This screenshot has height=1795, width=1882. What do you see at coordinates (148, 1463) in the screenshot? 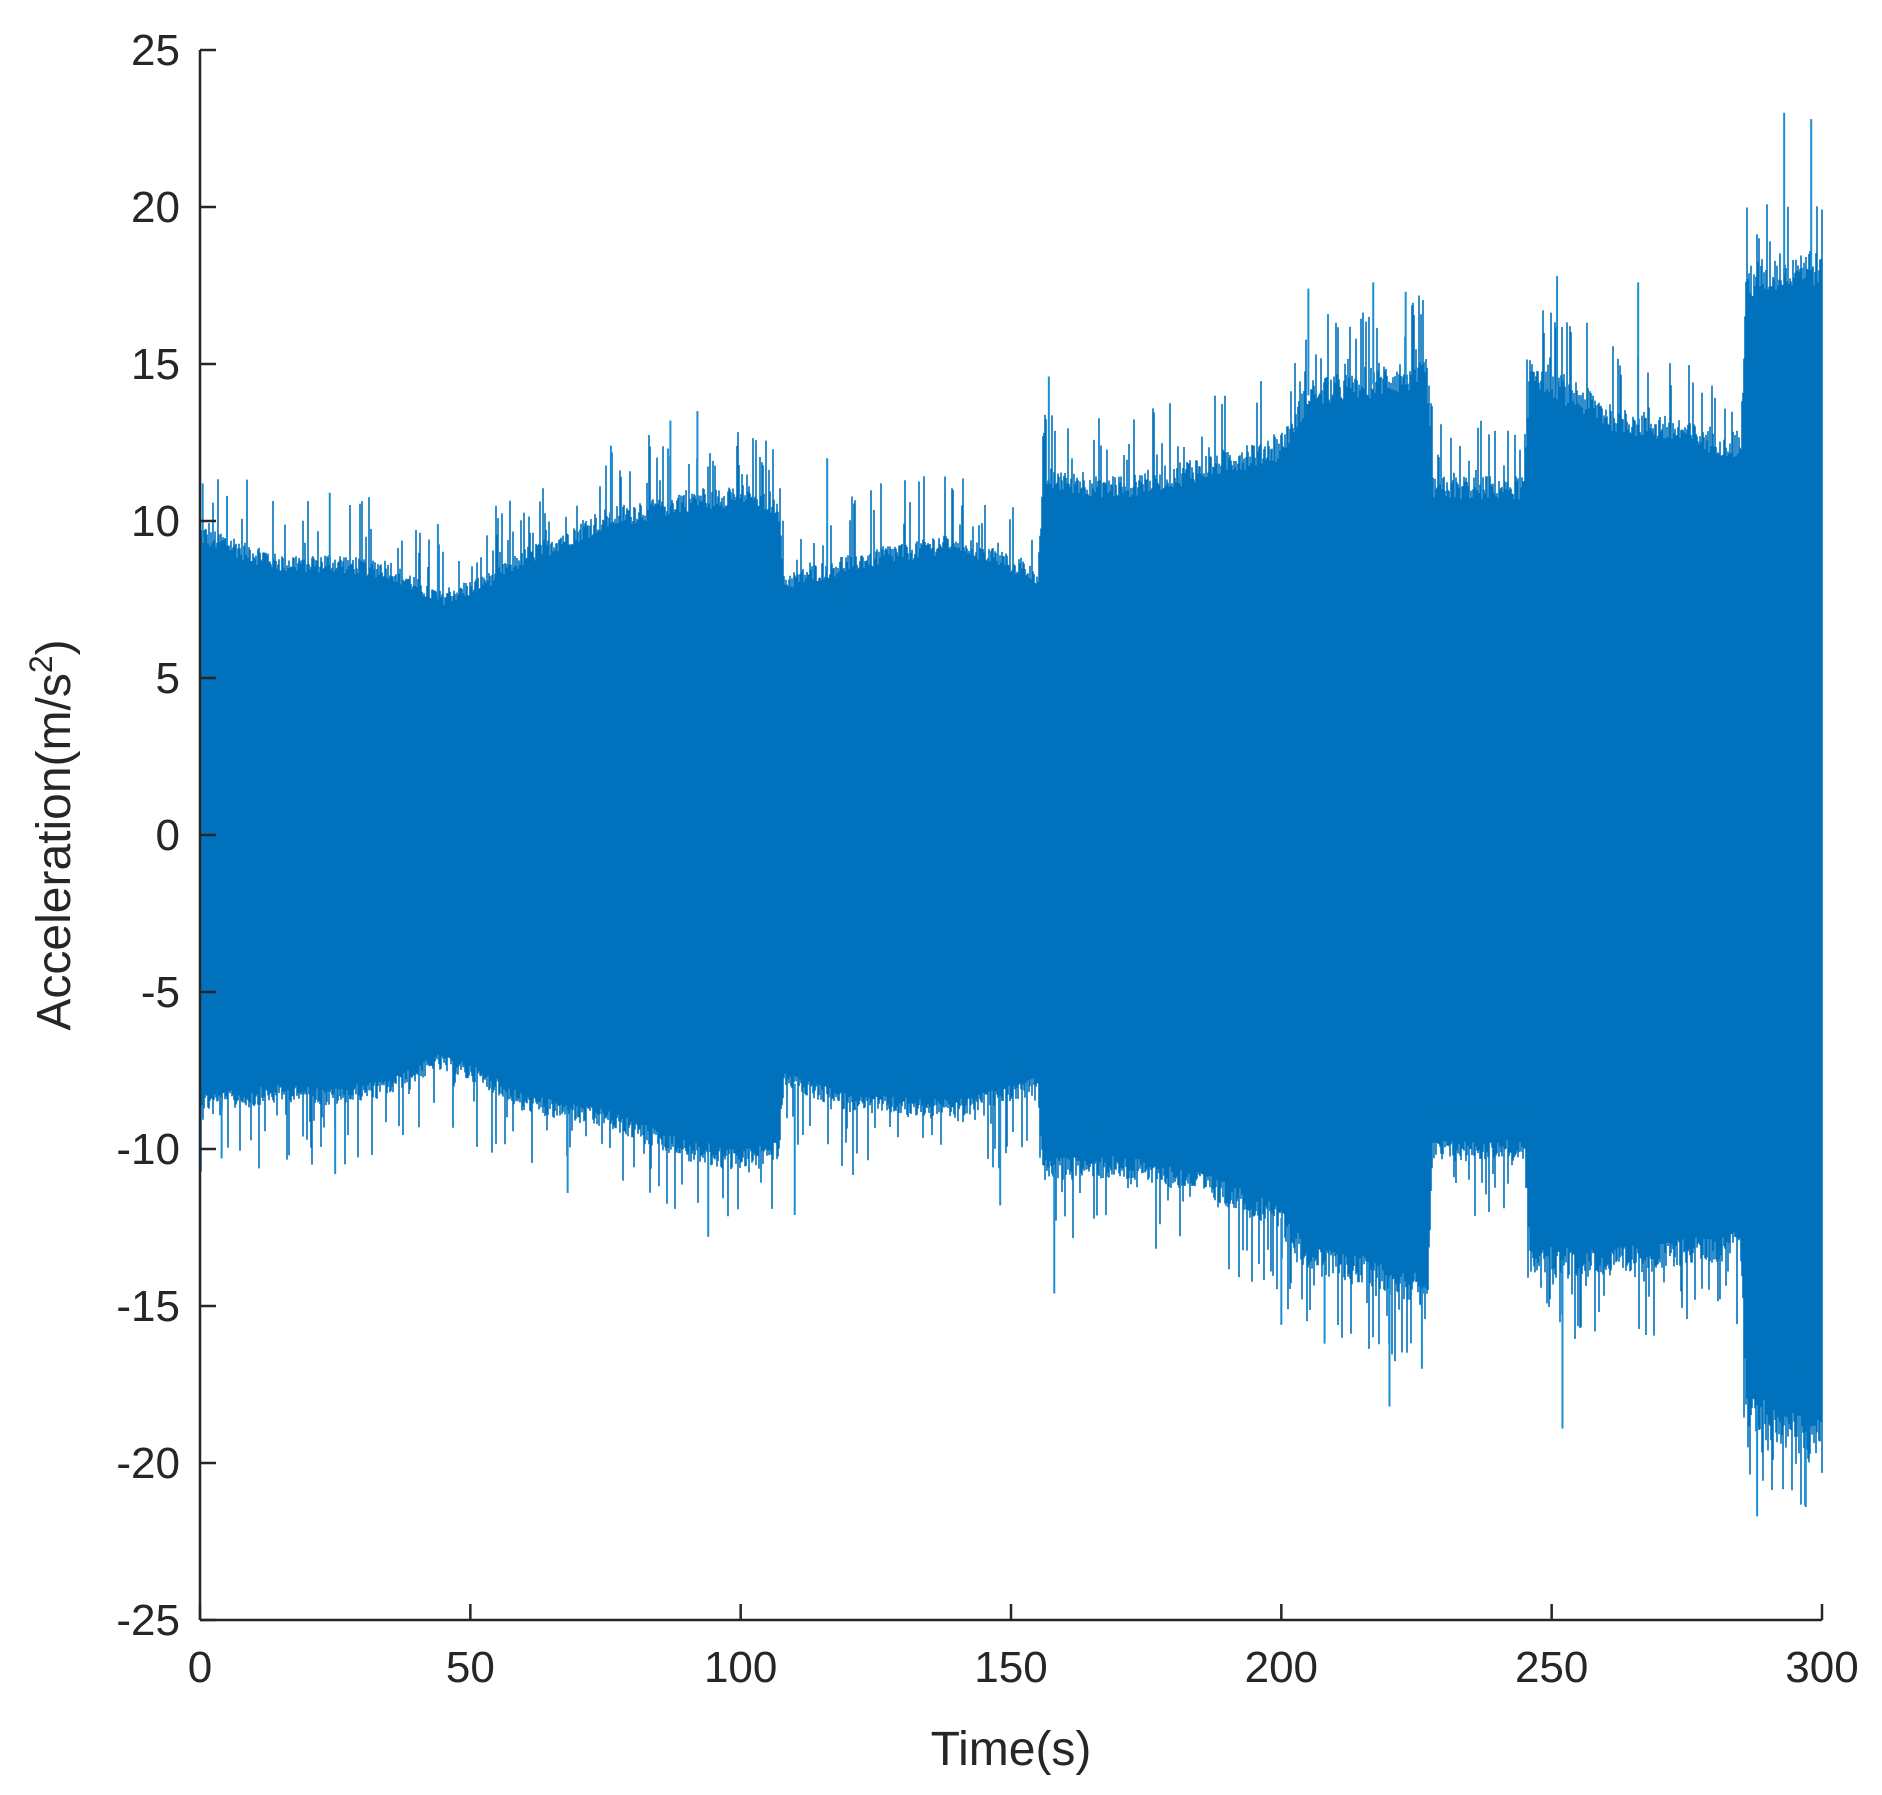
I see `y-tick-label: -20` at bounding box center [148, 1463].